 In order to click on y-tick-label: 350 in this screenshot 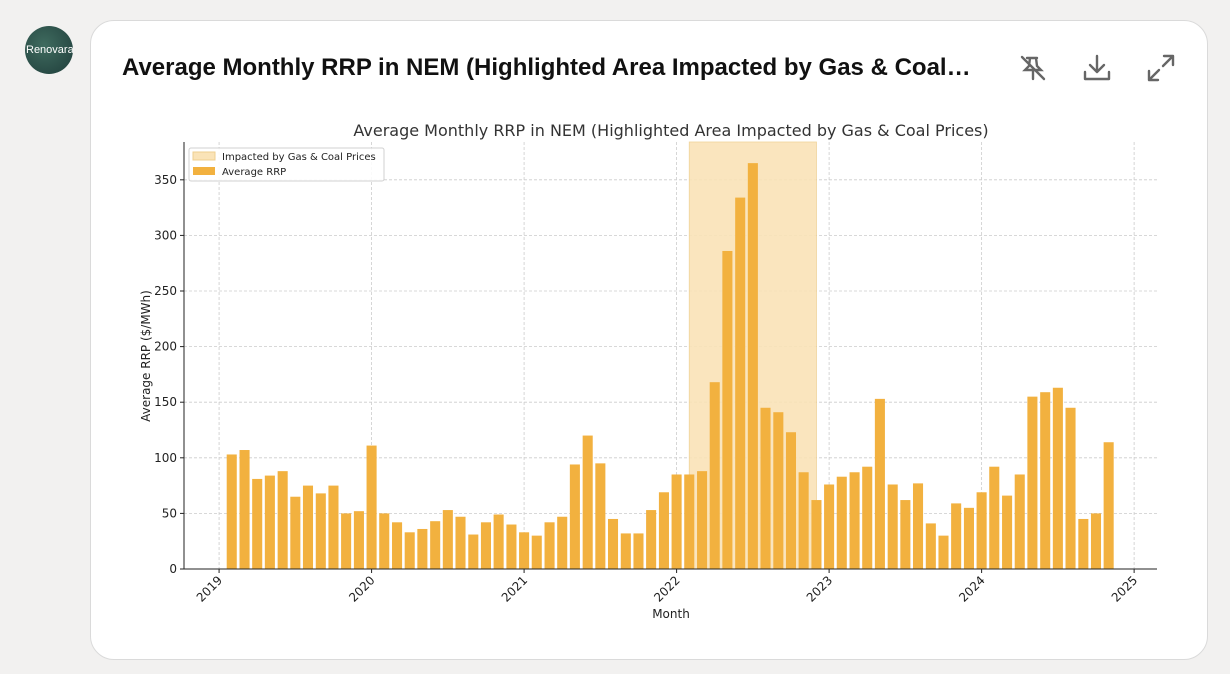, I will do `click(165, 180)`.